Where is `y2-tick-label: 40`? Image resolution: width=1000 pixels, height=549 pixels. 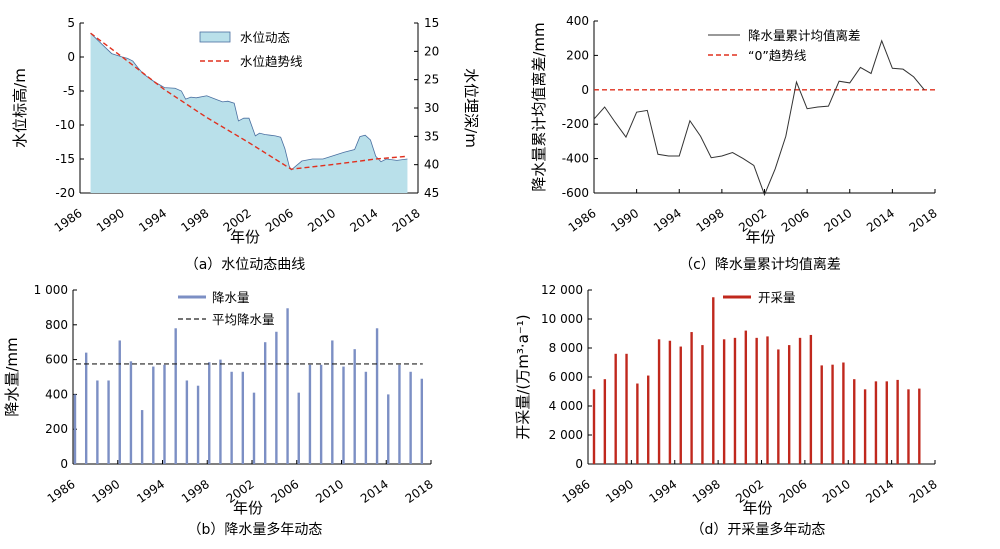
y2-tick-label: 40 is located at coordinates (431, 165).